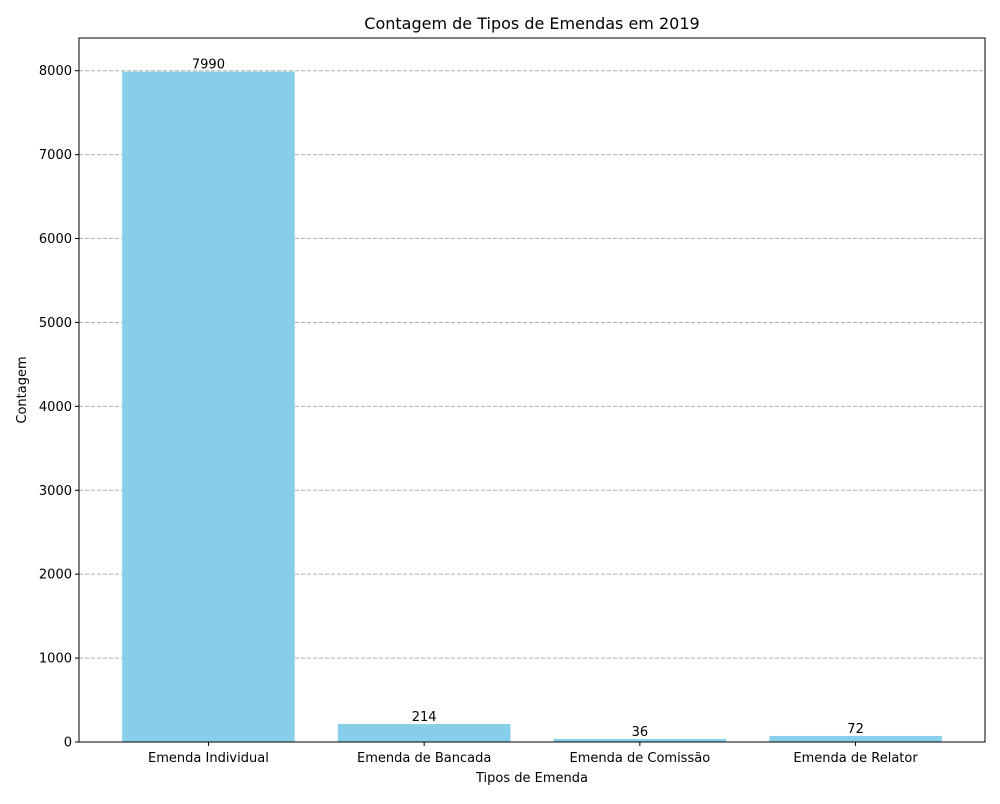 The image size is (1000, 804). Describe the element at coordinates (531, 778) in the screenshot. I see `x-axis-label: Tipos de Emenda` at that location.